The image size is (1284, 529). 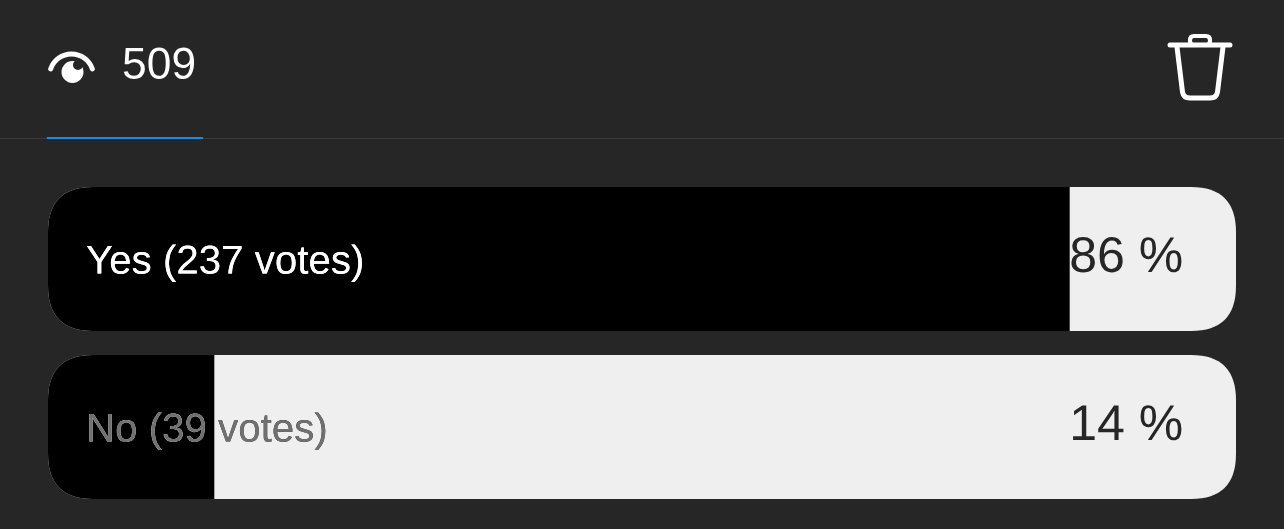 What do you see at coordinates (1127, 423) in the screenshot?
I see `data-label: 14 %` at bounding box center [1127, 423].